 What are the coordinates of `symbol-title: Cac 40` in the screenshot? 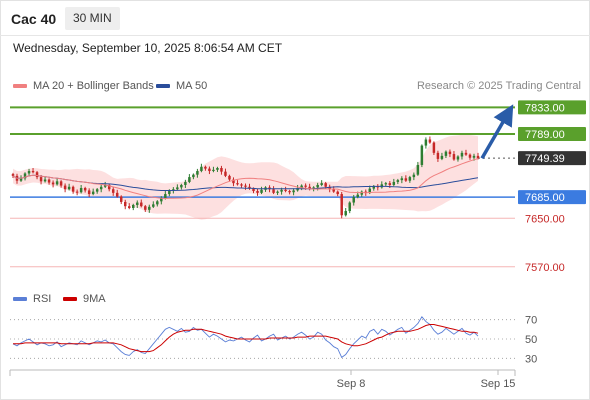 It's located at (34, 19).